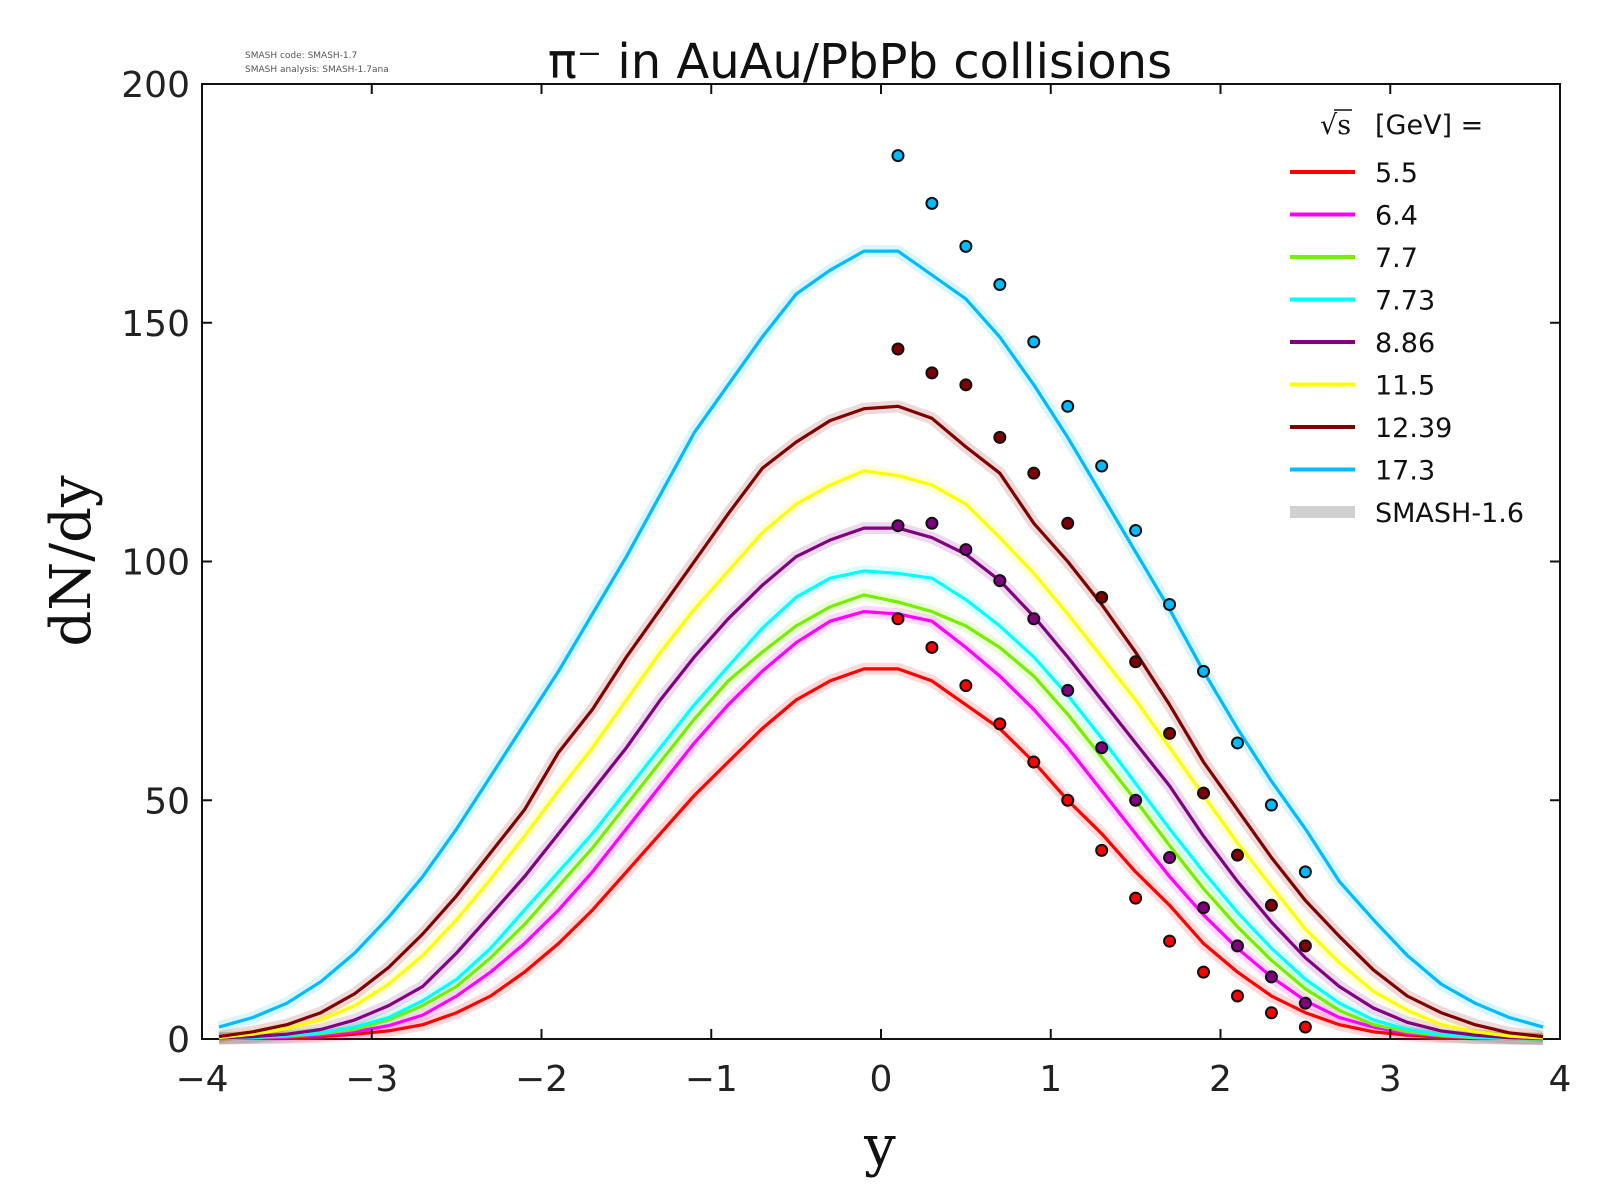 Image resolution: width=1600 pixels, height=1200 pixels. I want to click on legend-entries: 5.5 6.4 7.7 7.73 8.86 11.5 12.39 17.3 SMASH-1.6, so click(1407, 319).